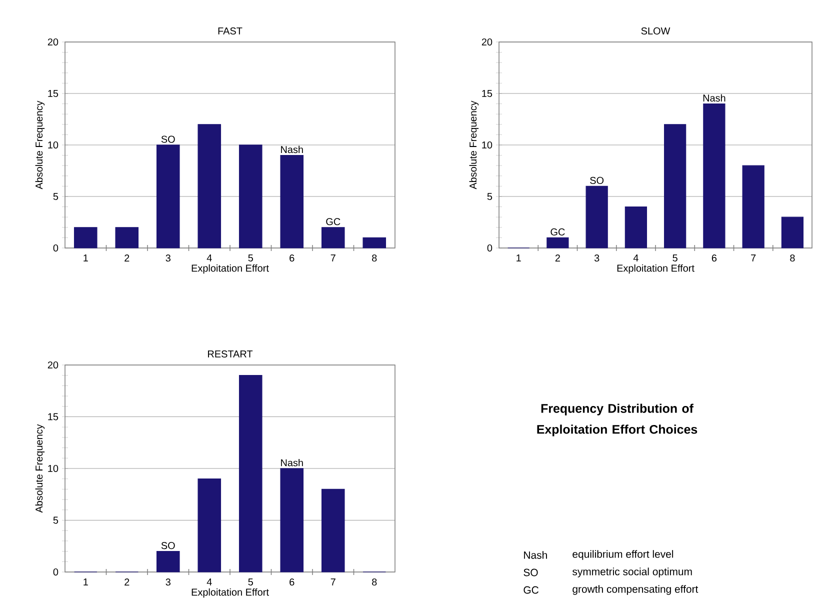  I want to click on text: equilibrium effort level, so click(623, 555).